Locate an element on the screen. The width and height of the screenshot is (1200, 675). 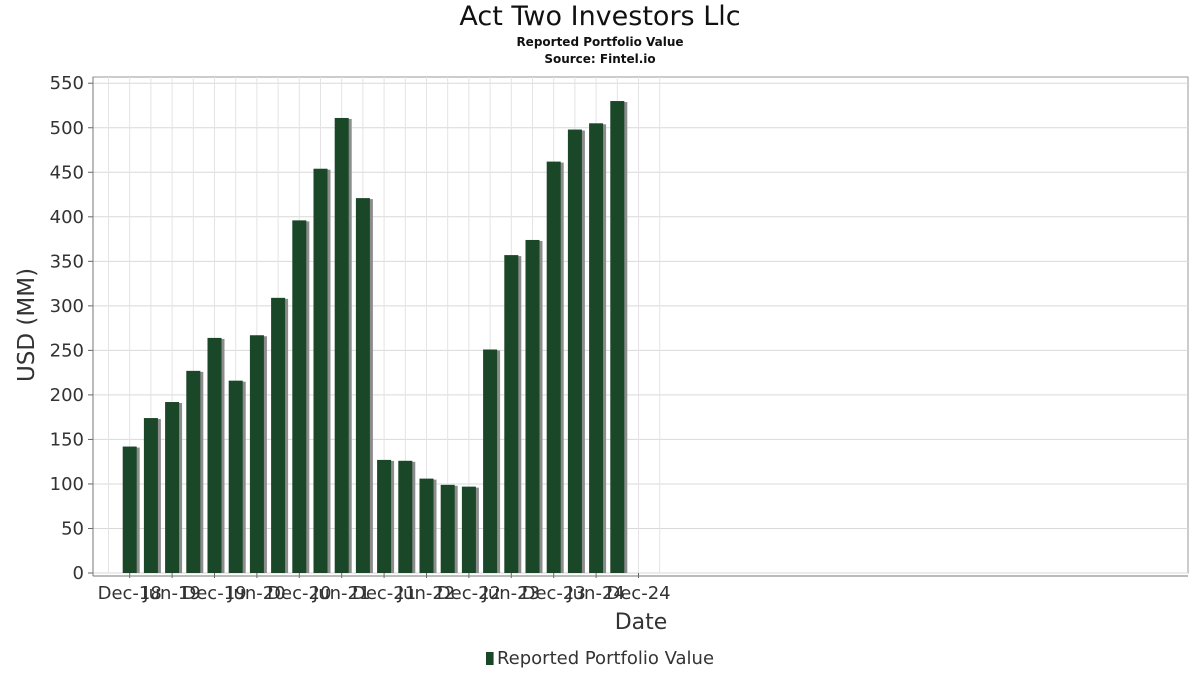
legend-swatch is located at coordinates (489, 658).